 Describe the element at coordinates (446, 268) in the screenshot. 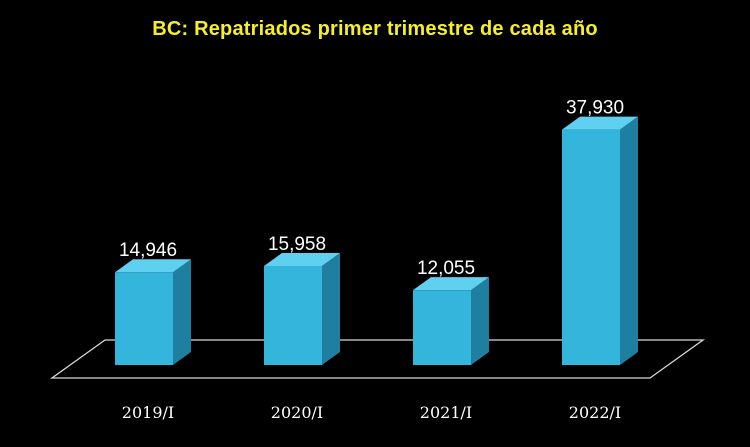

I see `data-label-2021/I: 12,055` at that location.